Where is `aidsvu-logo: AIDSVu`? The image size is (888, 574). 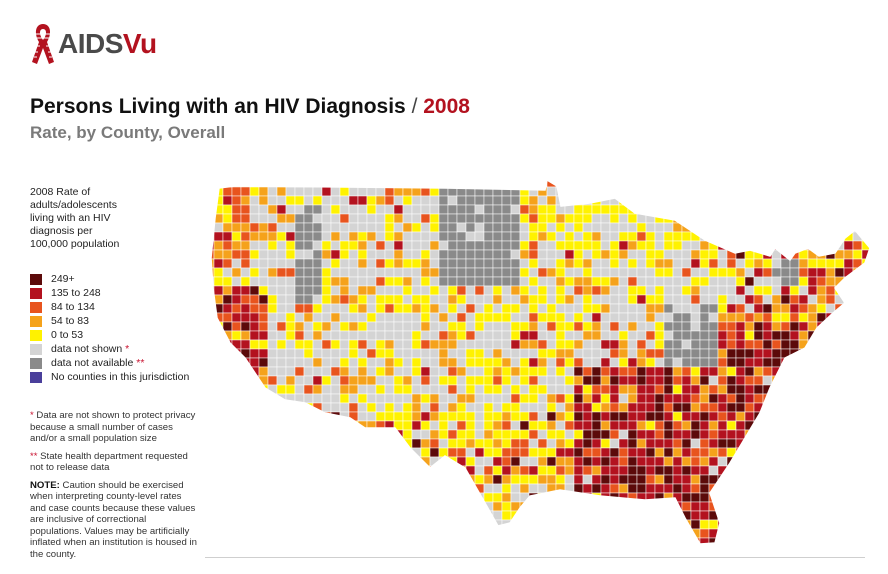 aidsvu-logo: AIDSVu is located at coordinates (93, 44).